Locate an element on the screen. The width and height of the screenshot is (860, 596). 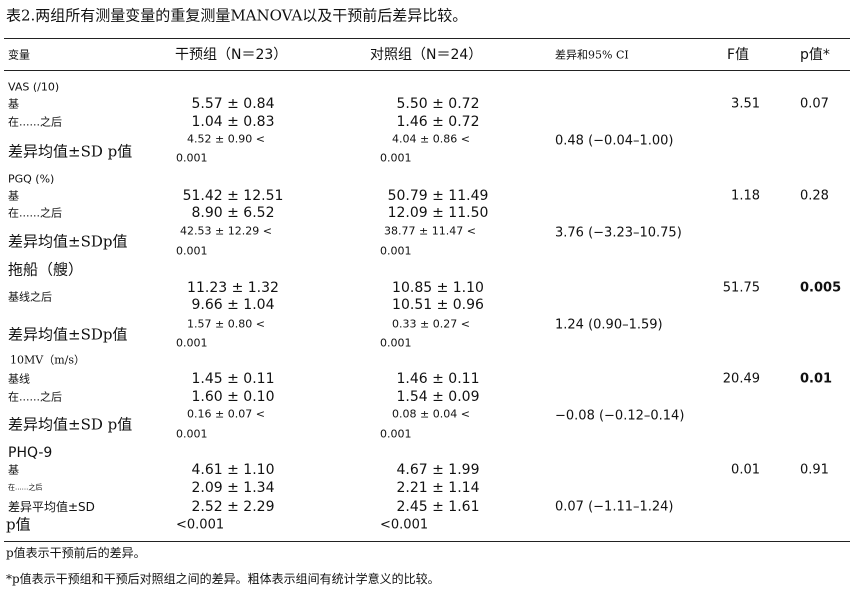
intervention-baseline: 4.61 ± 1.10 is located at coordinates (233, 470).